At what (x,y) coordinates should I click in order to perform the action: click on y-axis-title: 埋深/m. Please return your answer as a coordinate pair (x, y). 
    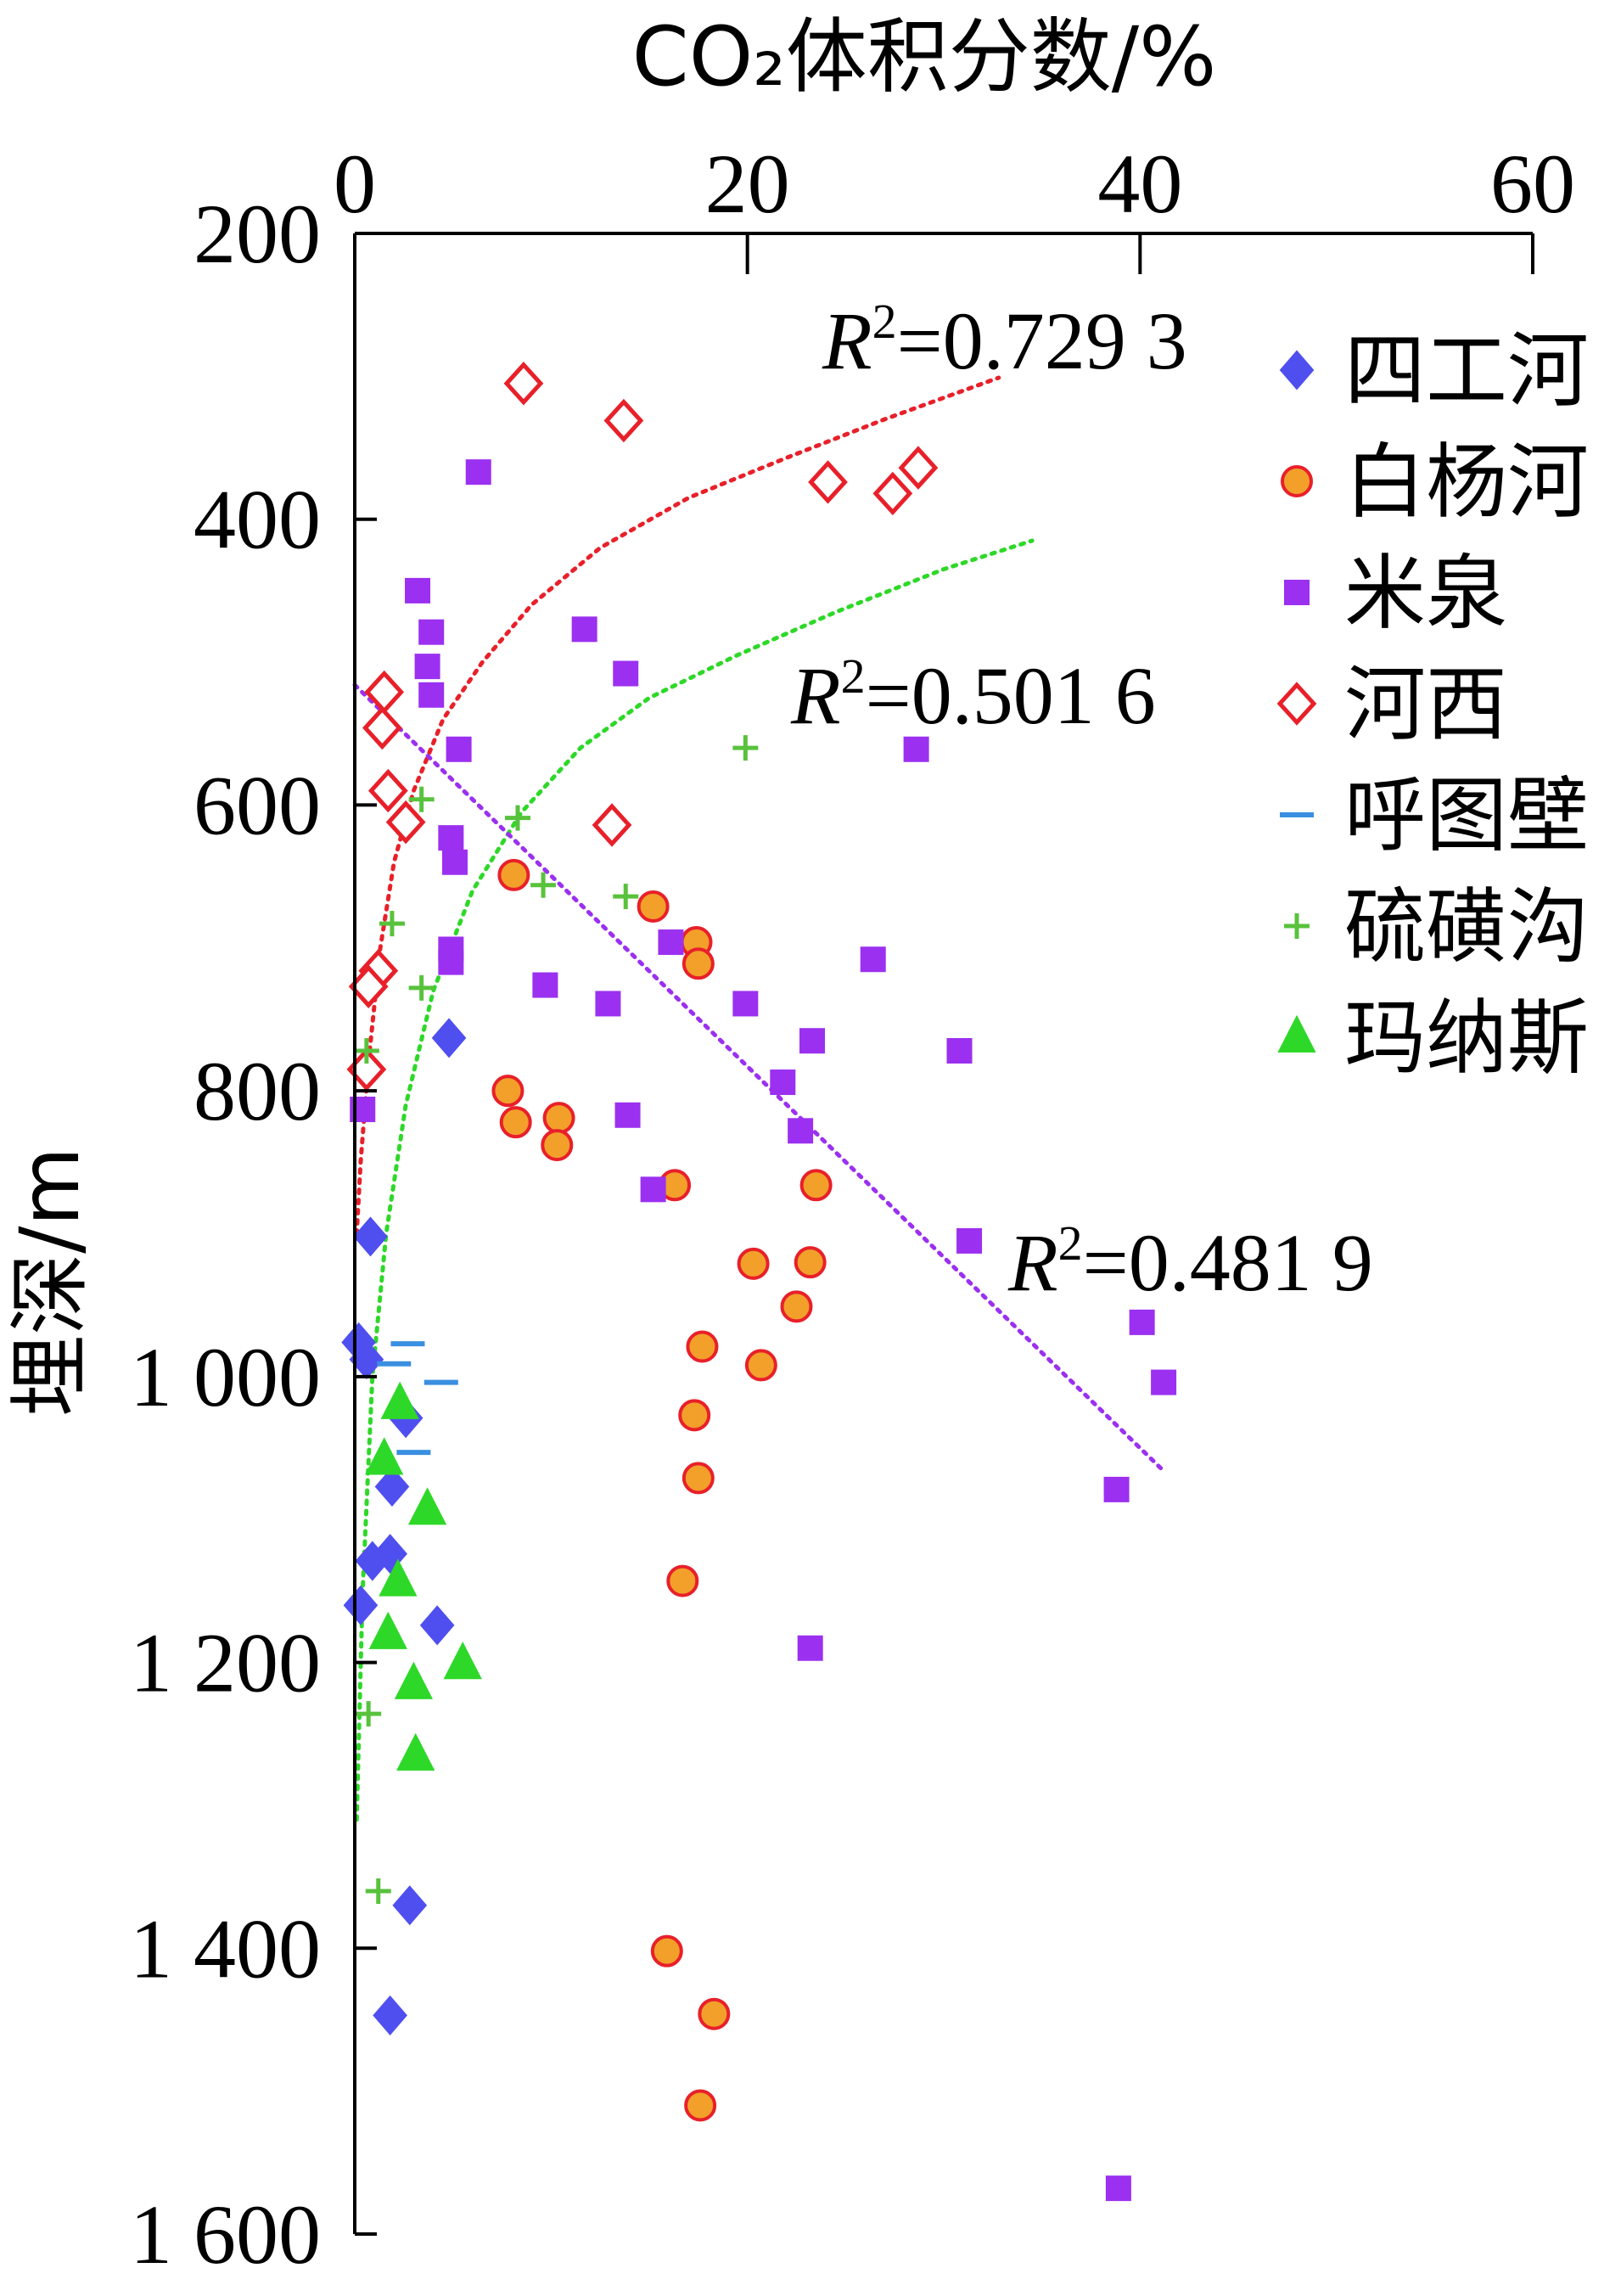
    Looking at the image, I should click on (51, 1282).